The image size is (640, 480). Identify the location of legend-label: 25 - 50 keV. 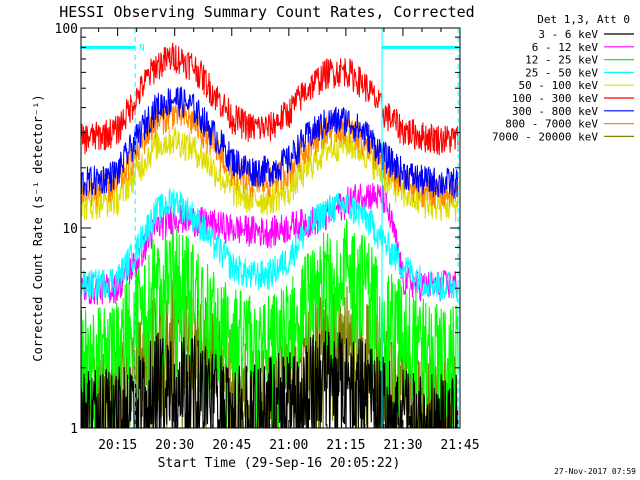
(561, 72).